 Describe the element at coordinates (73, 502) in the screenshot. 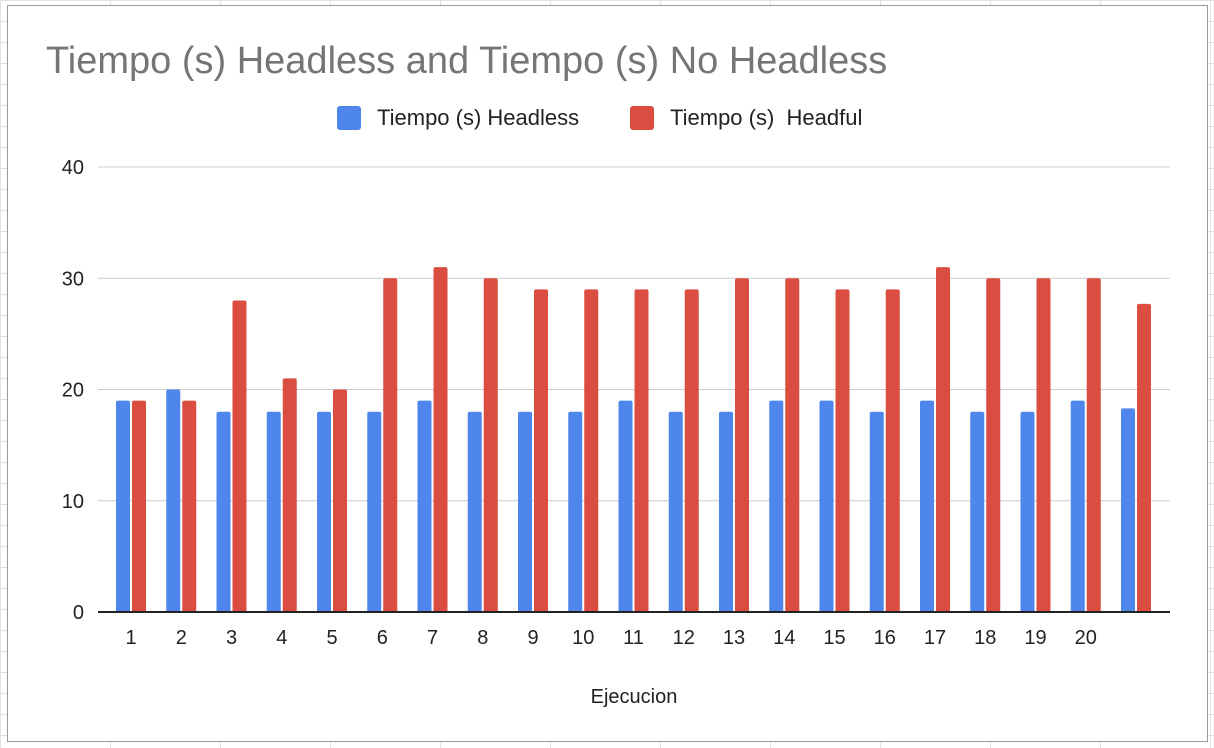

I see `y-tick-label: 10` at that location.